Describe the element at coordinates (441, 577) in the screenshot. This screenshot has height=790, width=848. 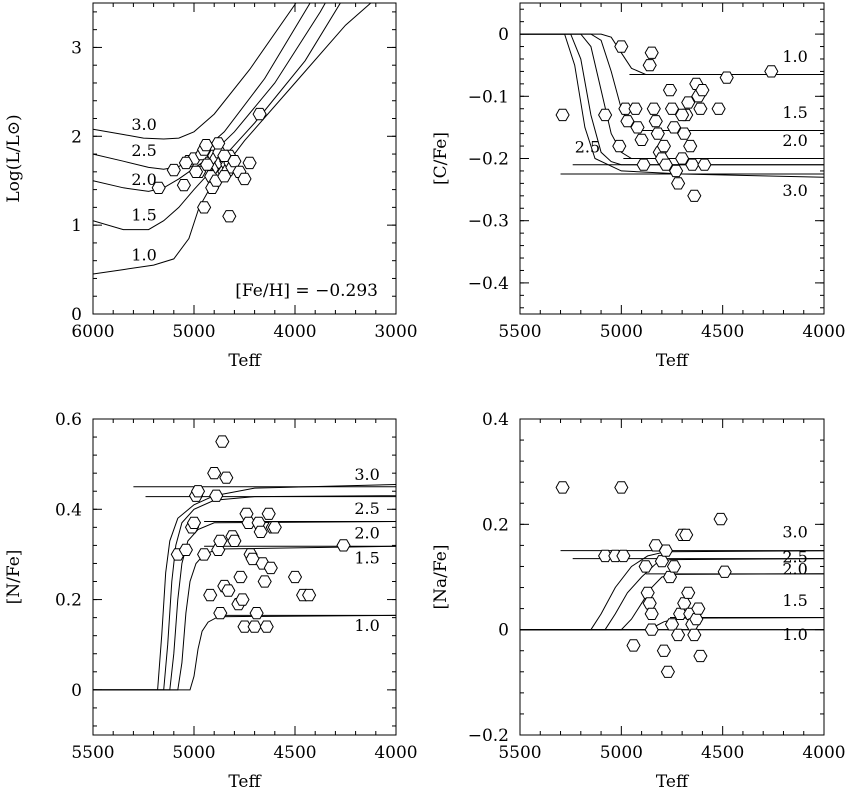
I see `y-axis-label: [Na/Fe]` at that location.